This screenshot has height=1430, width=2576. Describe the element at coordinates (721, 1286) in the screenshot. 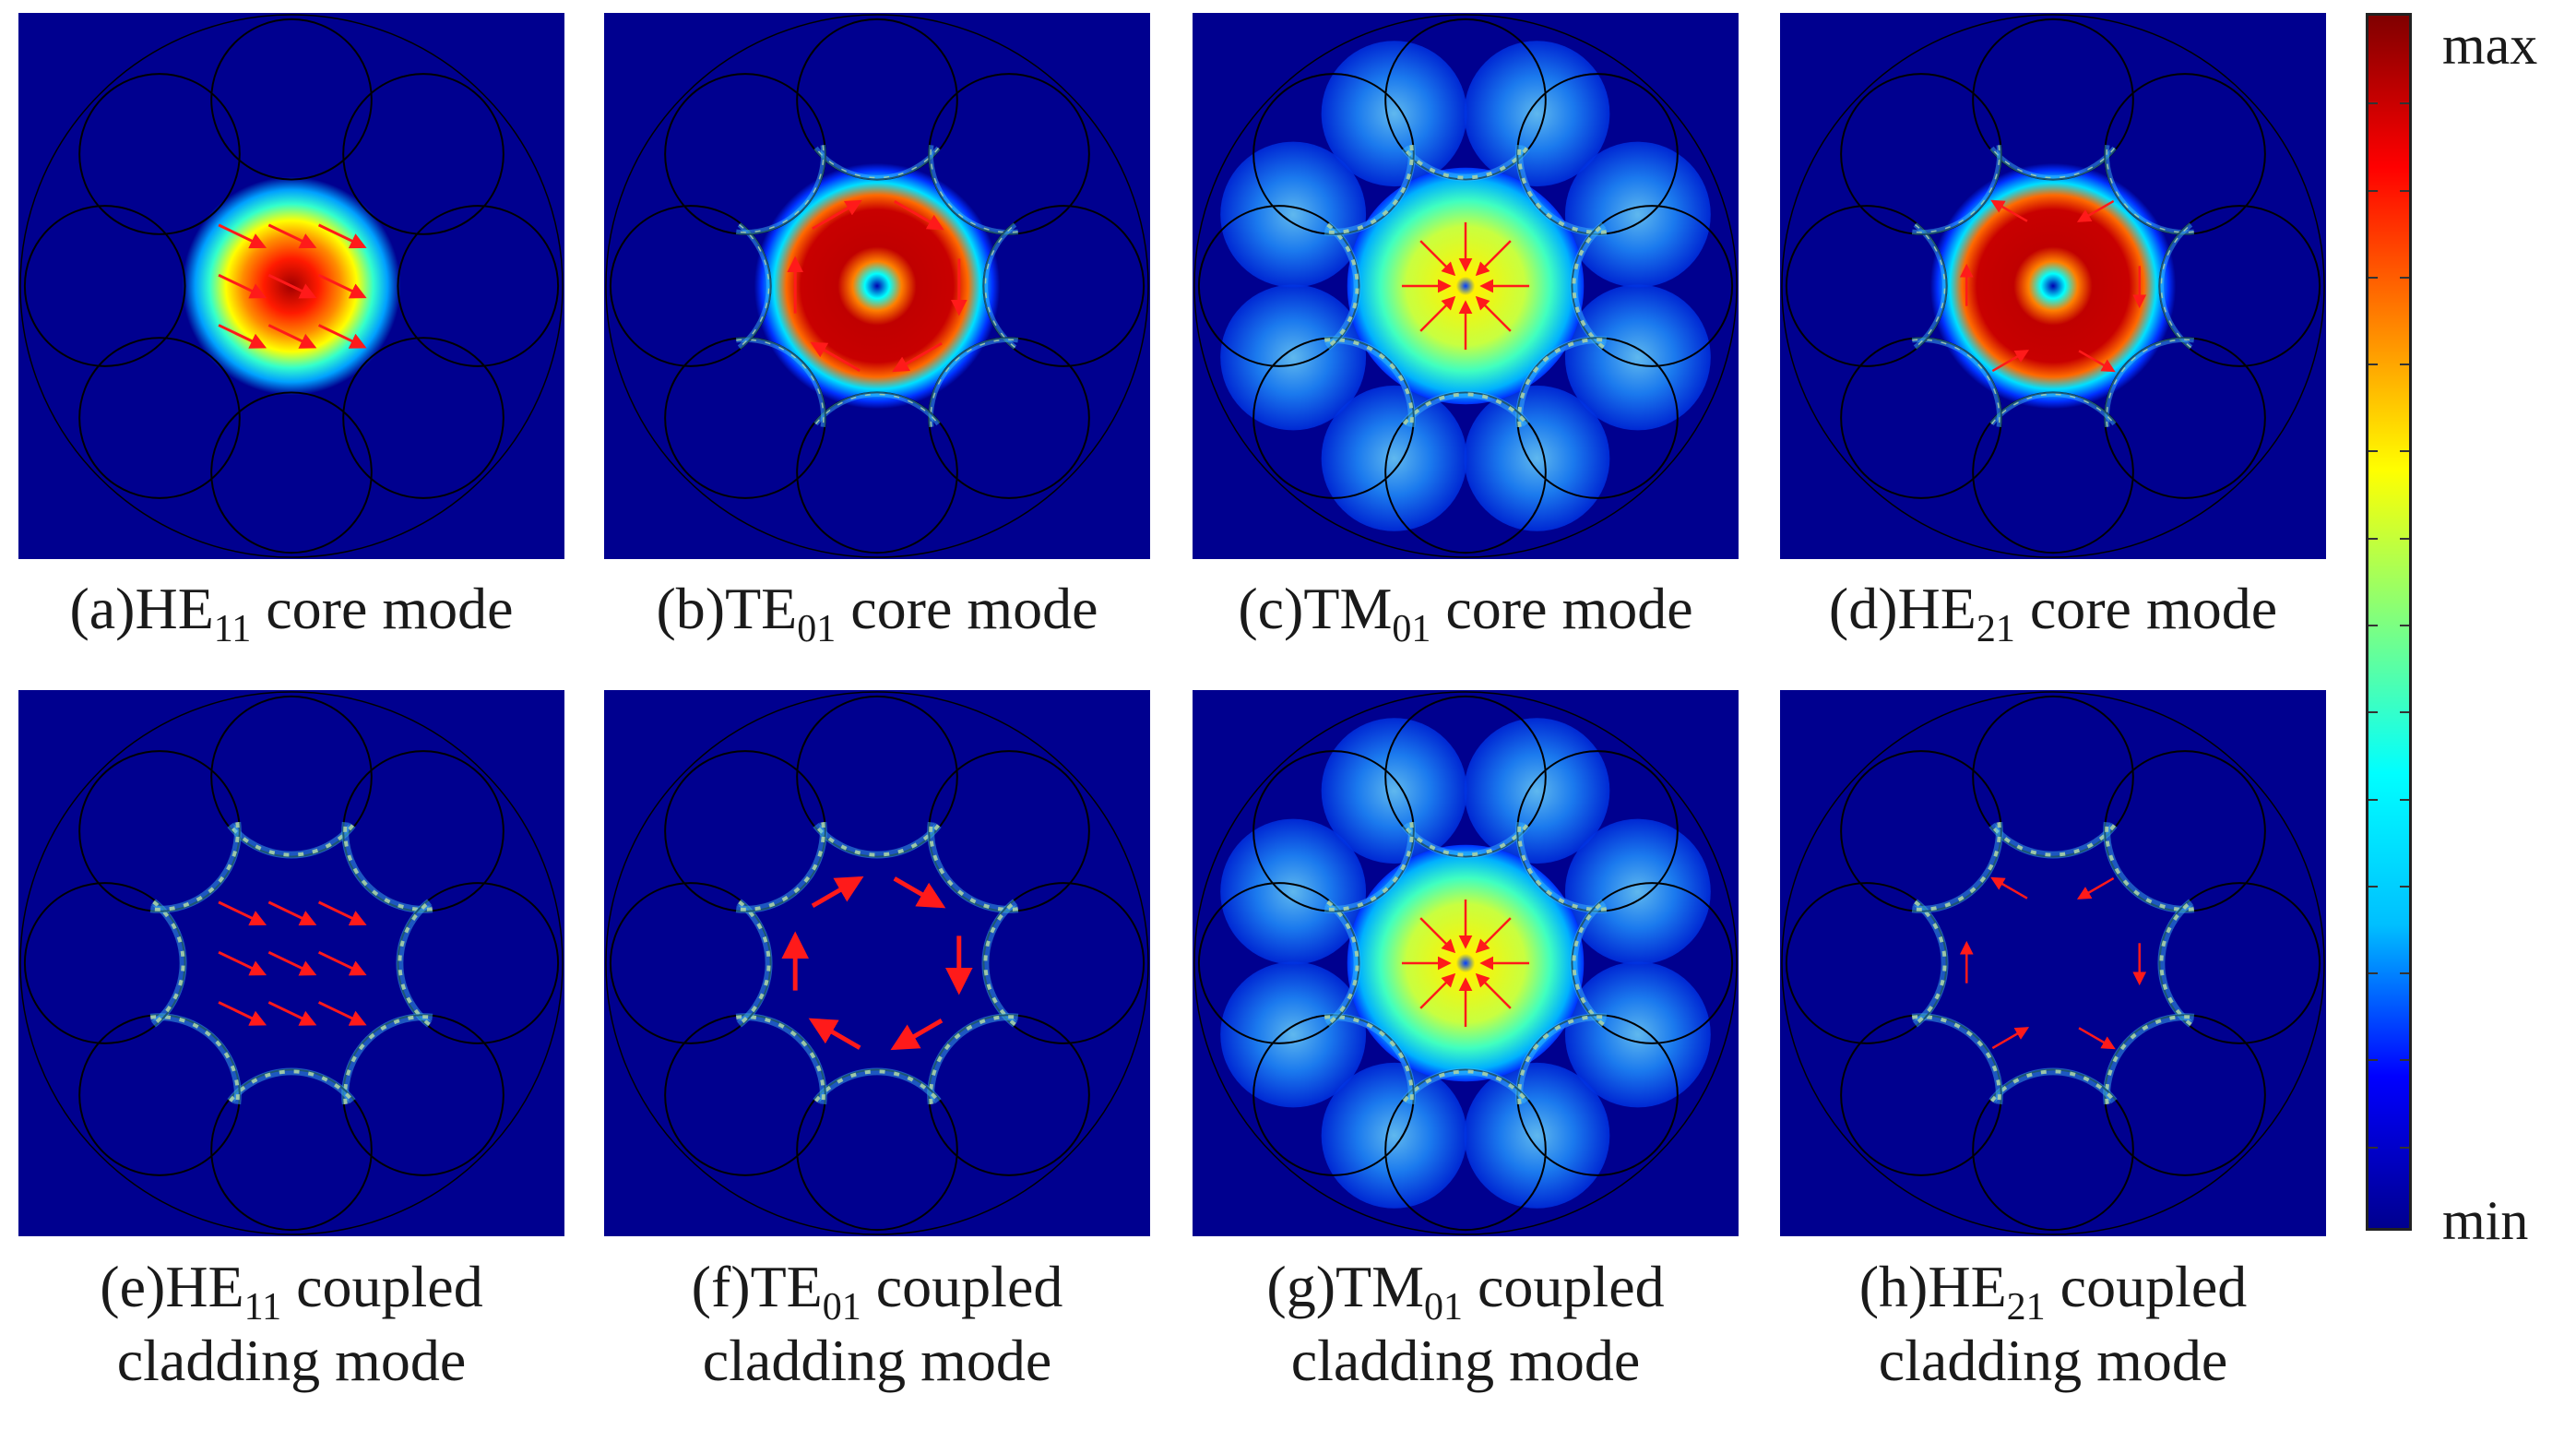

I see `caption-label: (f)` at that location.